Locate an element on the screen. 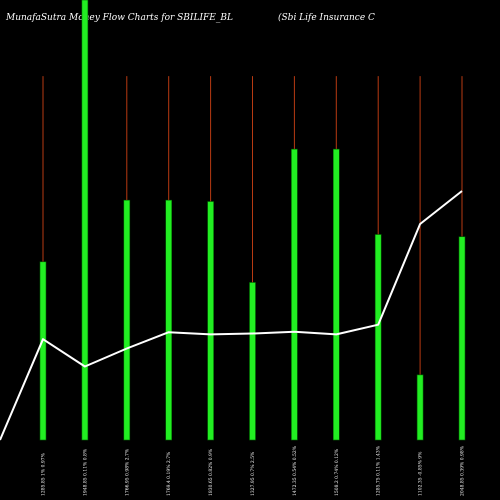  x-tick-label-5: 1327.95 0.7% 2.5% is located at coordinates (253, 473).